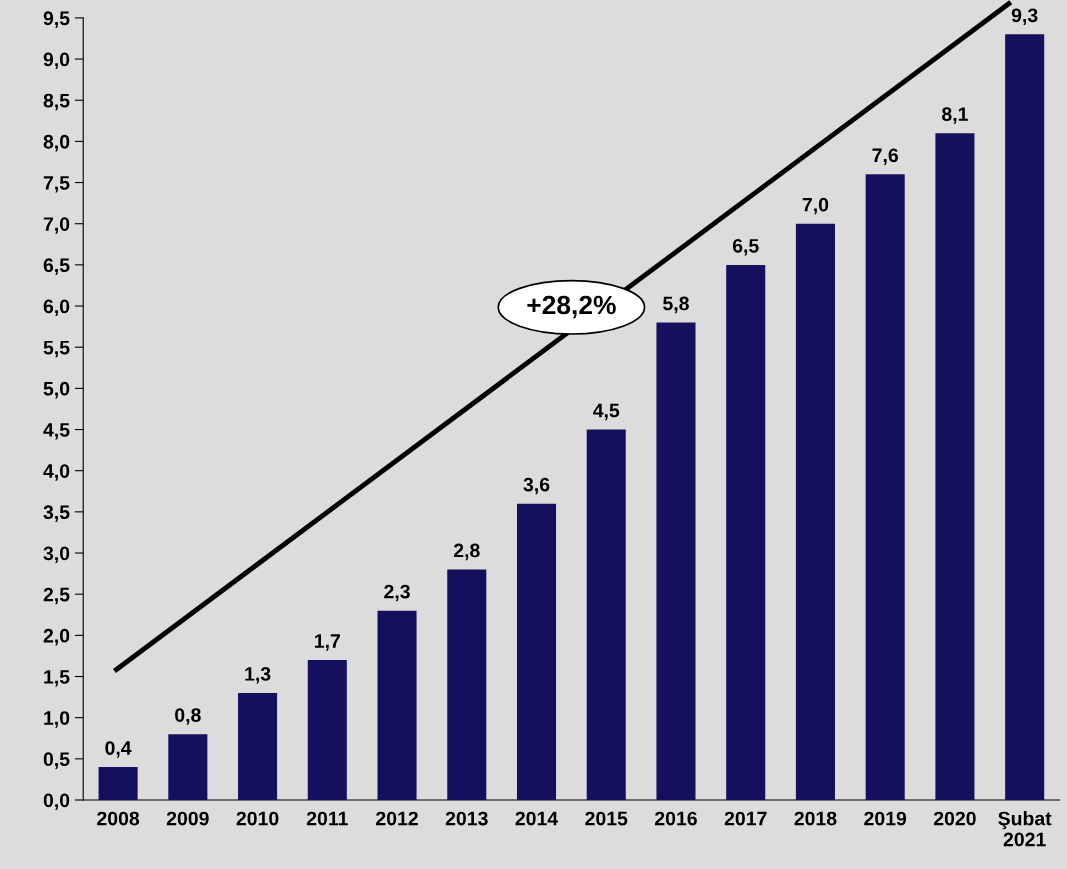  I want to click on data-label: 6,5, so click(745, 247).